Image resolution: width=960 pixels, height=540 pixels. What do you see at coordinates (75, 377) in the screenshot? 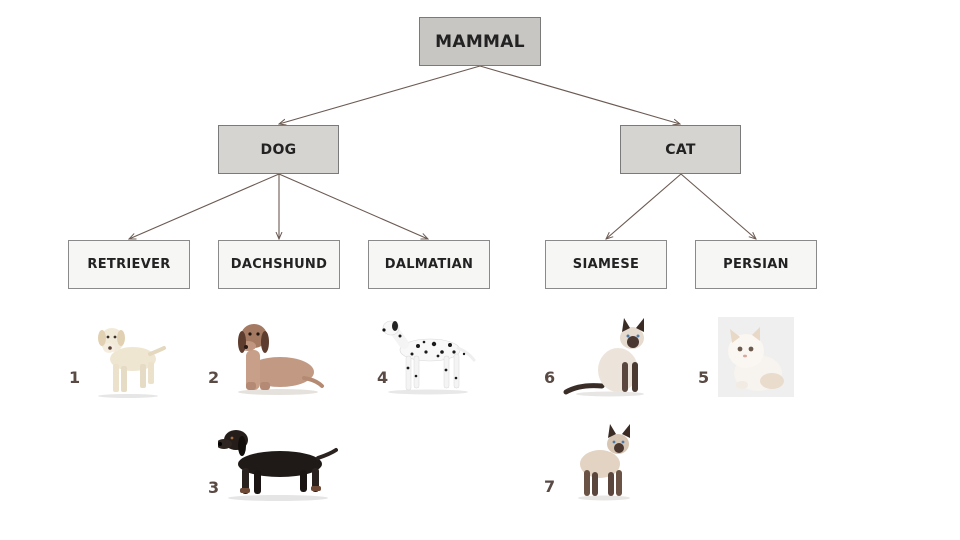
I see `photo-number-1: 1` at bounding box center [75, 377].